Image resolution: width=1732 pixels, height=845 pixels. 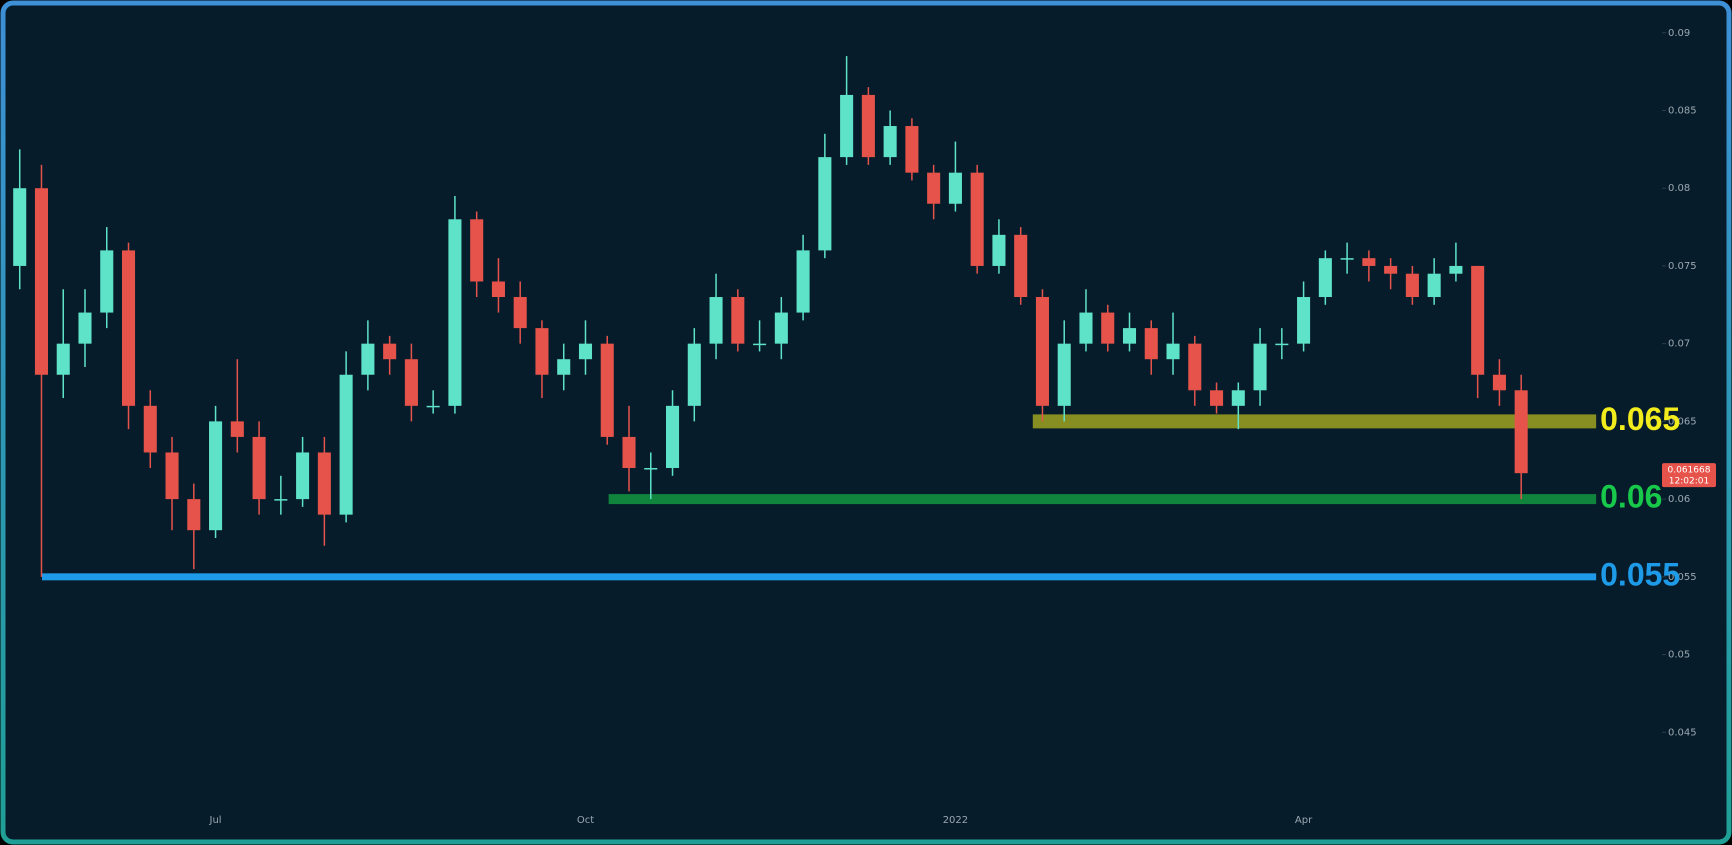 I want to click on y-tick-label: 0.065, so click(x=1682, y=421).